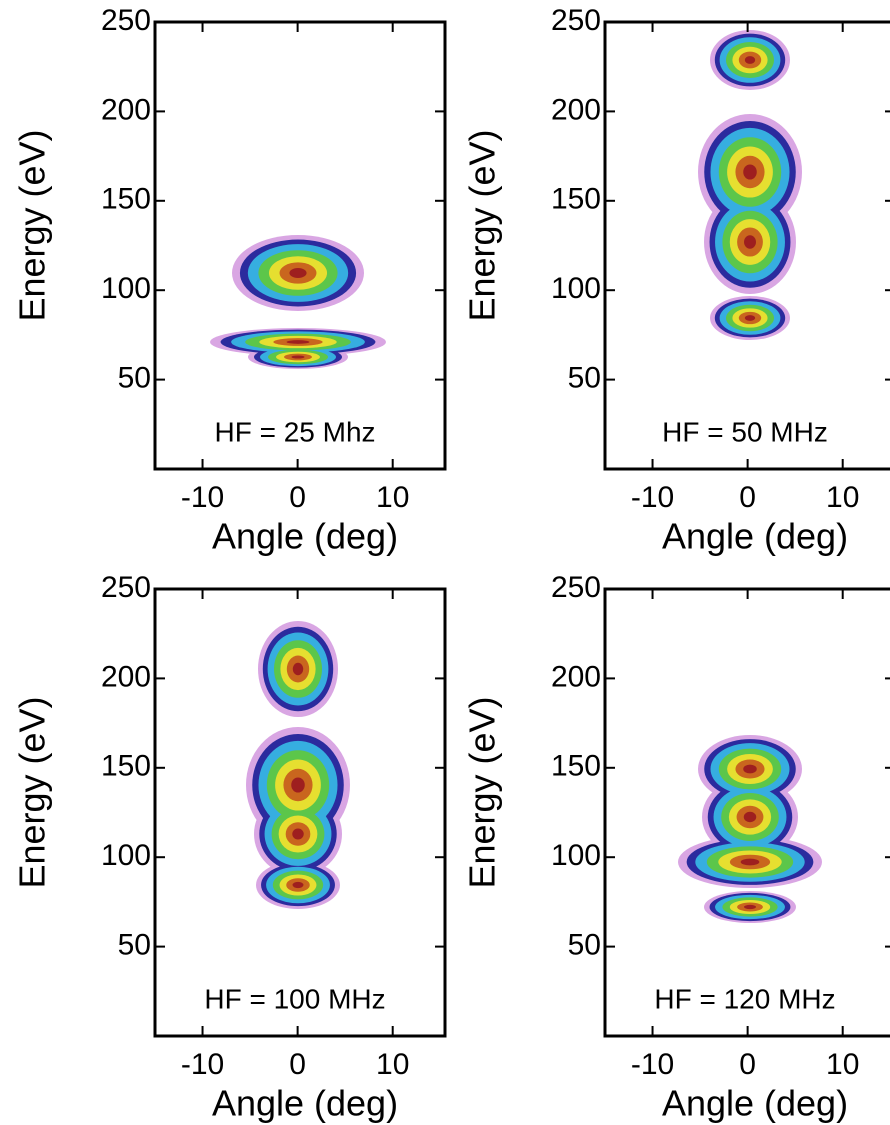  Describe the element at coordinates (744, 998) in the screenshot. I see `annotation: HF = 120 MHz` at that location.